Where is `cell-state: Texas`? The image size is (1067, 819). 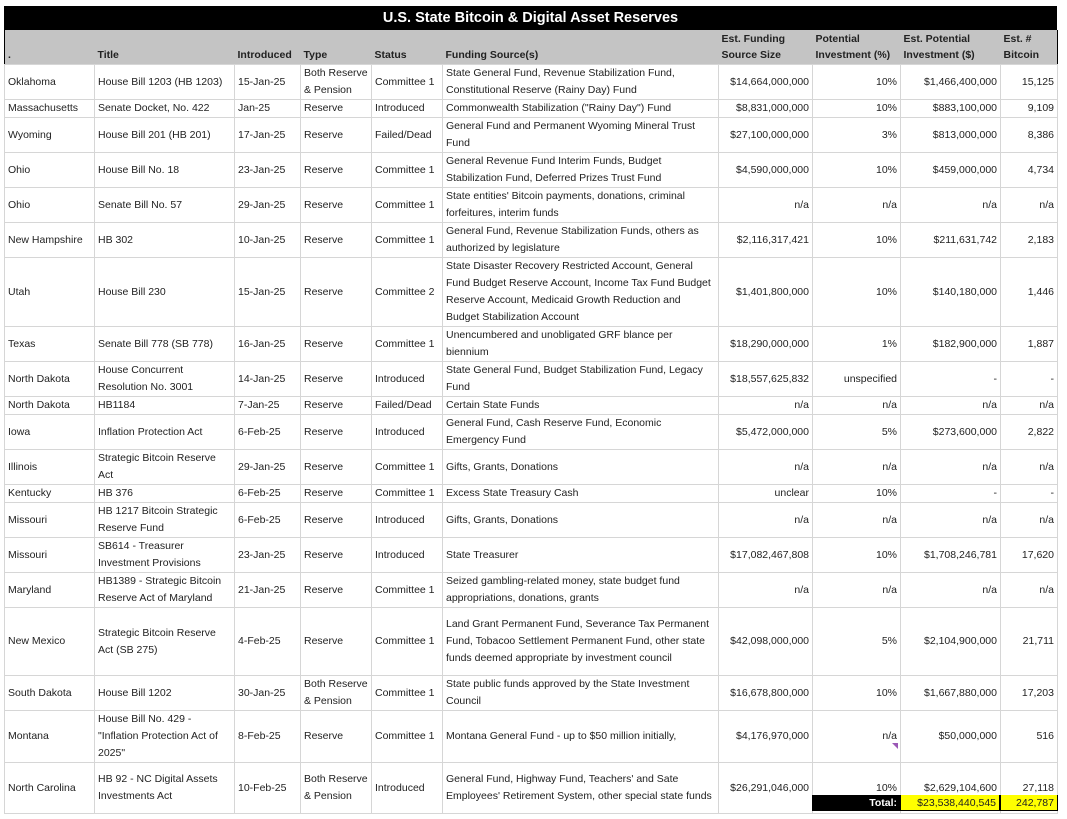 cell-state: Texas is located at coordinates (49, 344).